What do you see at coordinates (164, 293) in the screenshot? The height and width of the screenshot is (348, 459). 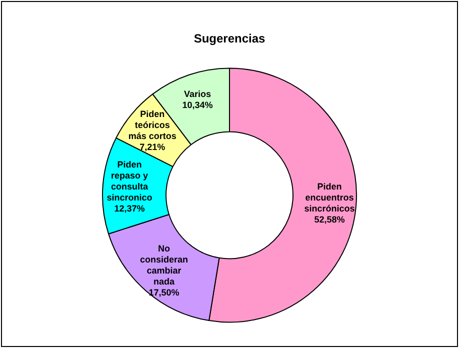 I see `data-label: 17,50%` at bounding box center [164, 293].